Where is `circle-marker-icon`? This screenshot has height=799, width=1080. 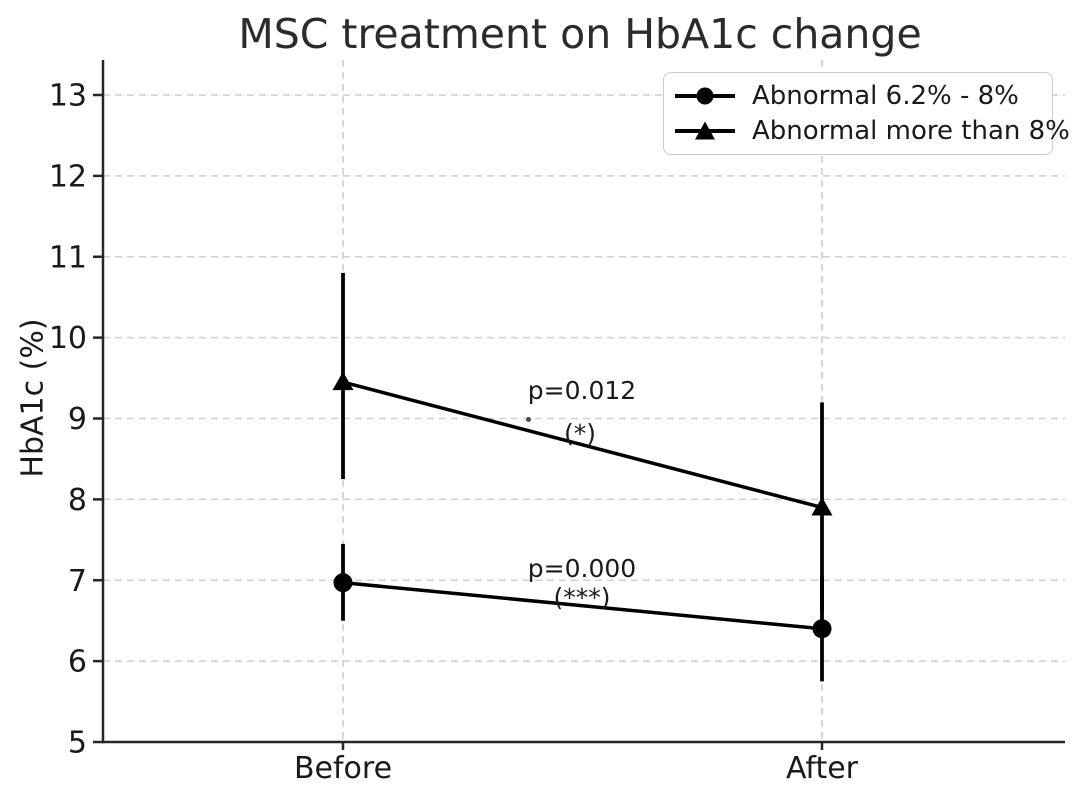 circle-marker-icon is located at coordinates (705, 96).